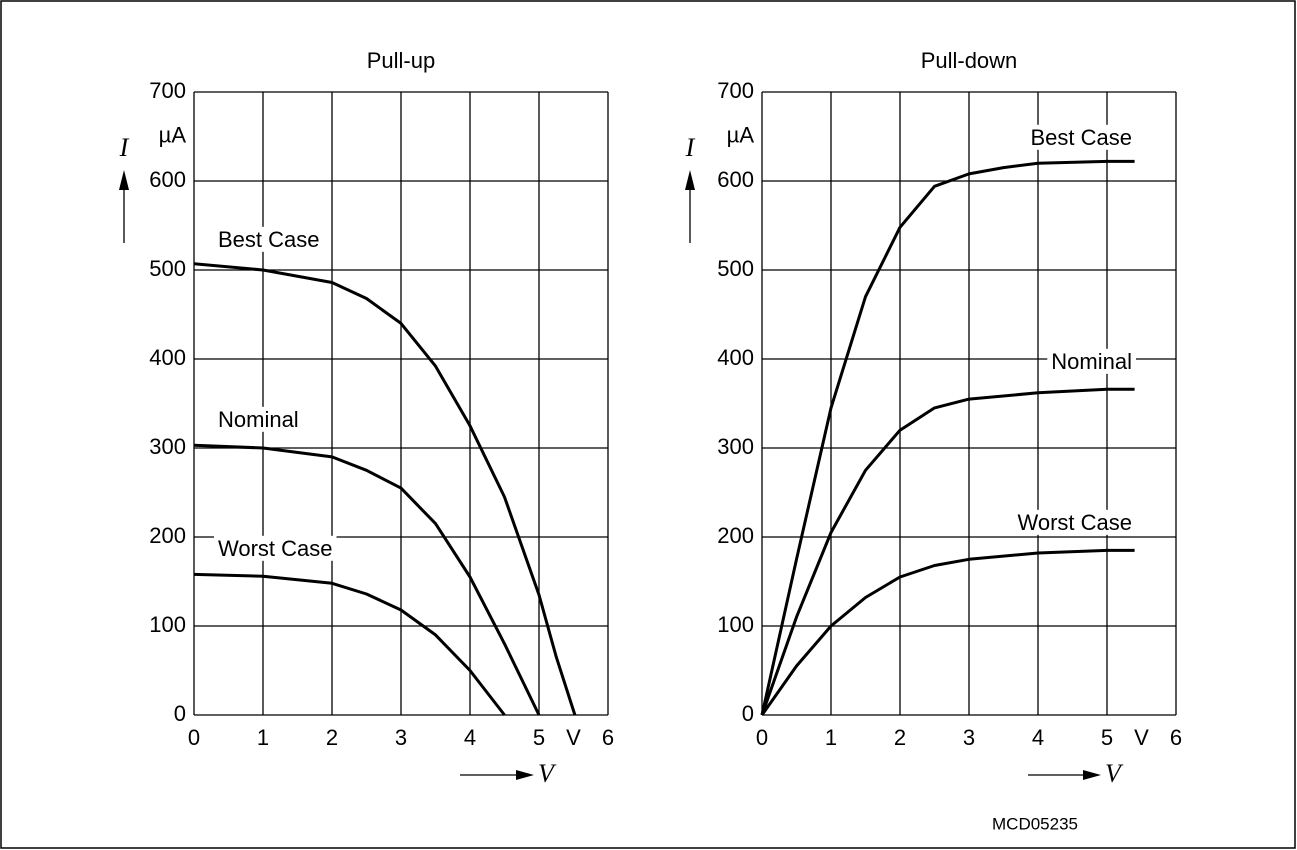  Describe the element at coordinates (969, 60) in the screenshot. I see `chart-title: Pull-down` at that location.